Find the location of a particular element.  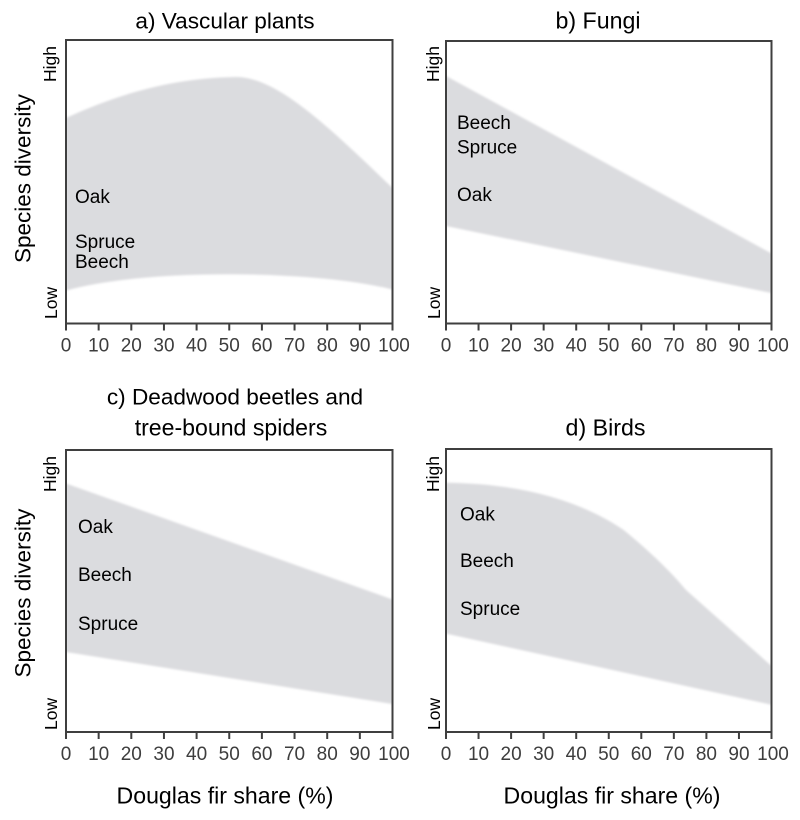

svg-text: d) Birds is located at coordinates (606, 427).